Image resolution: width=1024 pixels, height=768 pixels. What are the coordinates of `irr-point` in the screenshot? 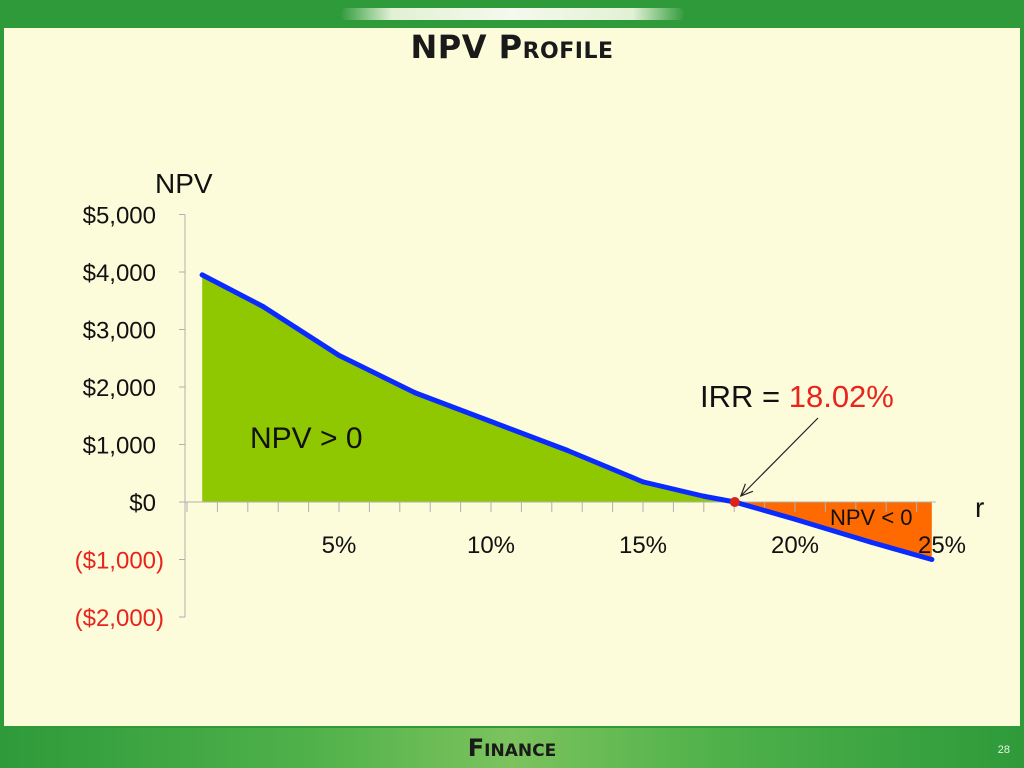 It's located at (734, 502).